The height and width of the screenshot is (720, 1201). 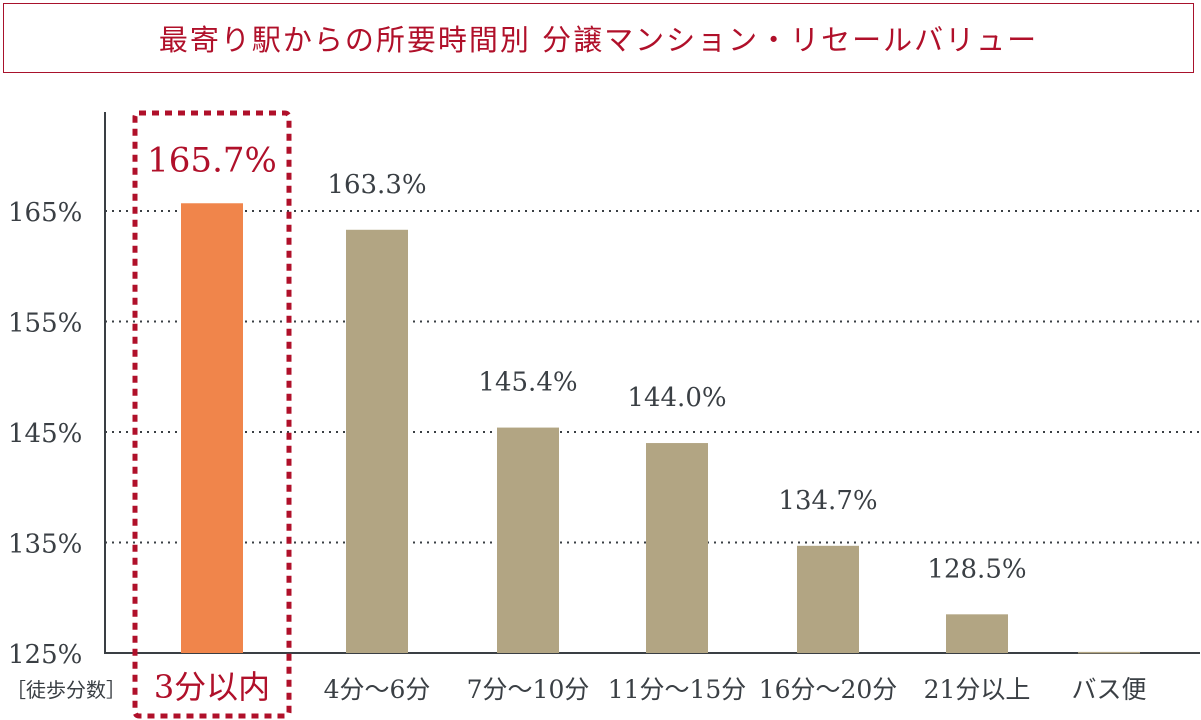 What do you see at coordinates (1108, 689) in the screenshot?
I see `x-tick-label: バス便` at bounding box center [1108, 689].